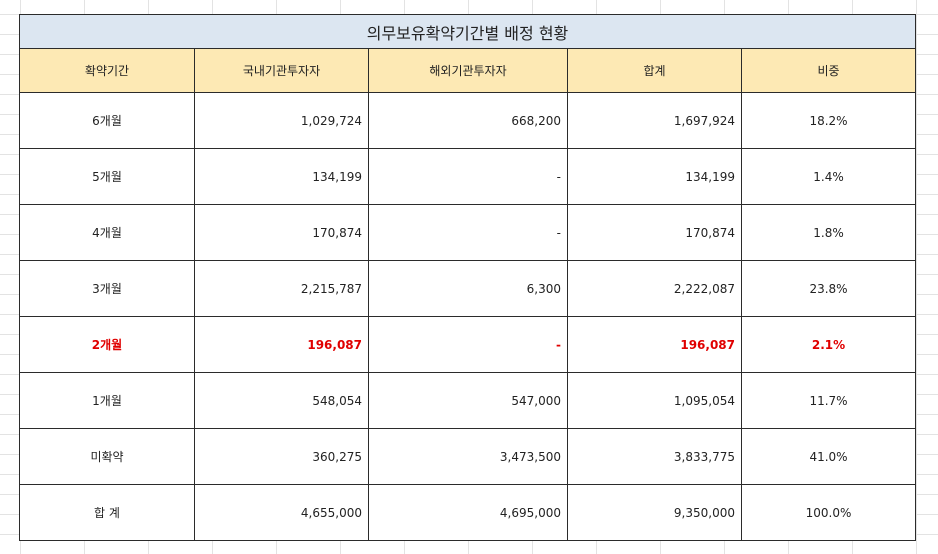 This screenshot has width=938, height=554. I want to click on cell-foreign: 3,473,500, so click(468, 456).